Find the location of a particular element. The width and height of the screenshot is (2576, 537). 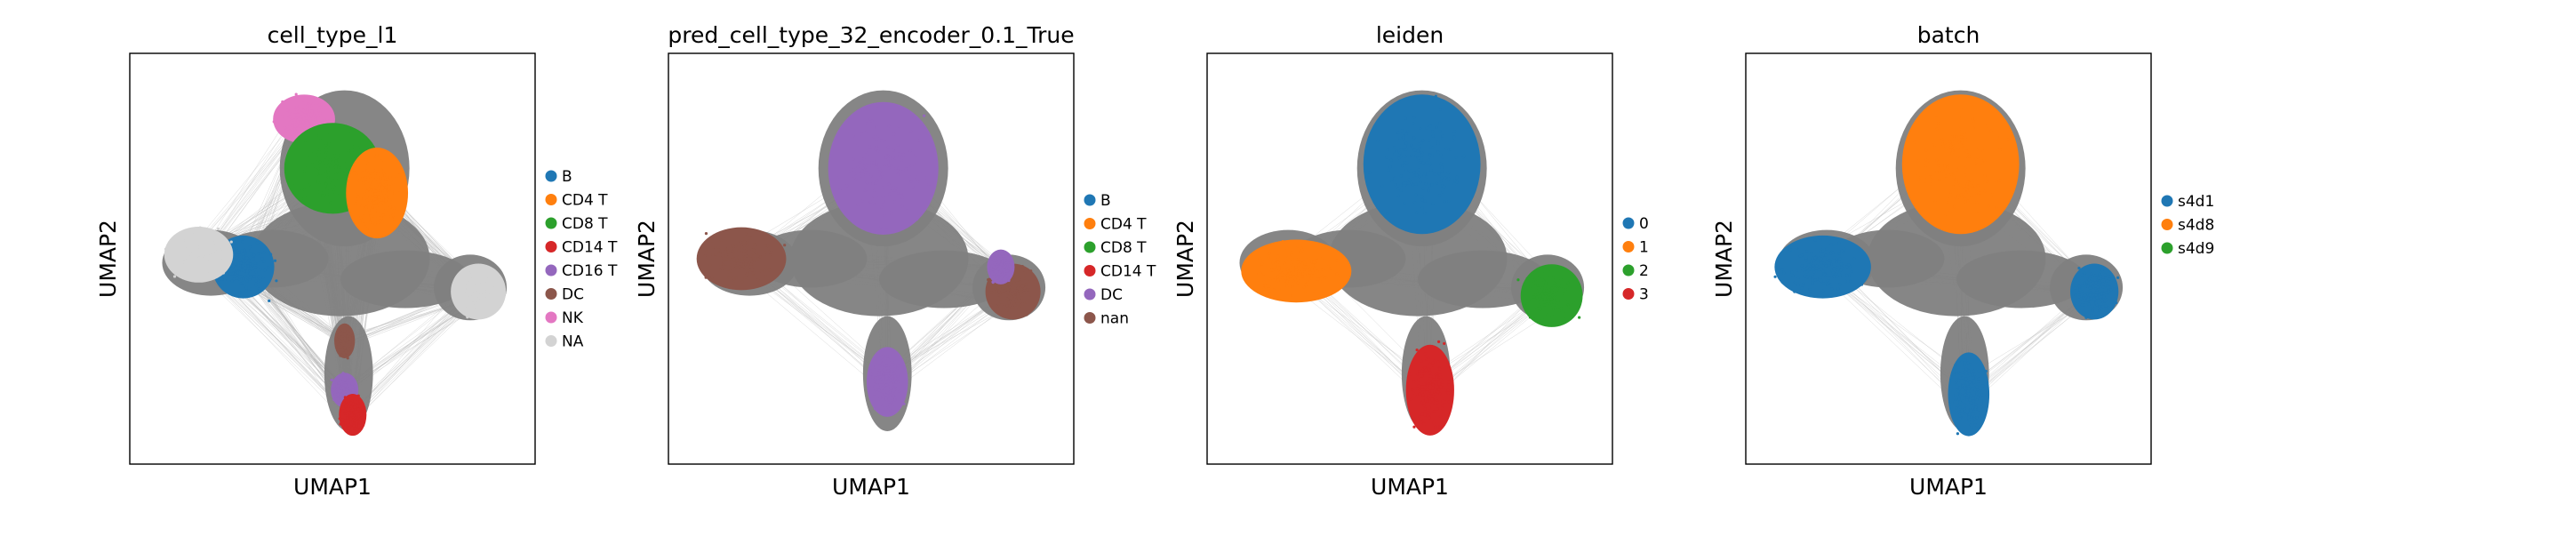

legend-item: NA is located at coordinates (565, 342).